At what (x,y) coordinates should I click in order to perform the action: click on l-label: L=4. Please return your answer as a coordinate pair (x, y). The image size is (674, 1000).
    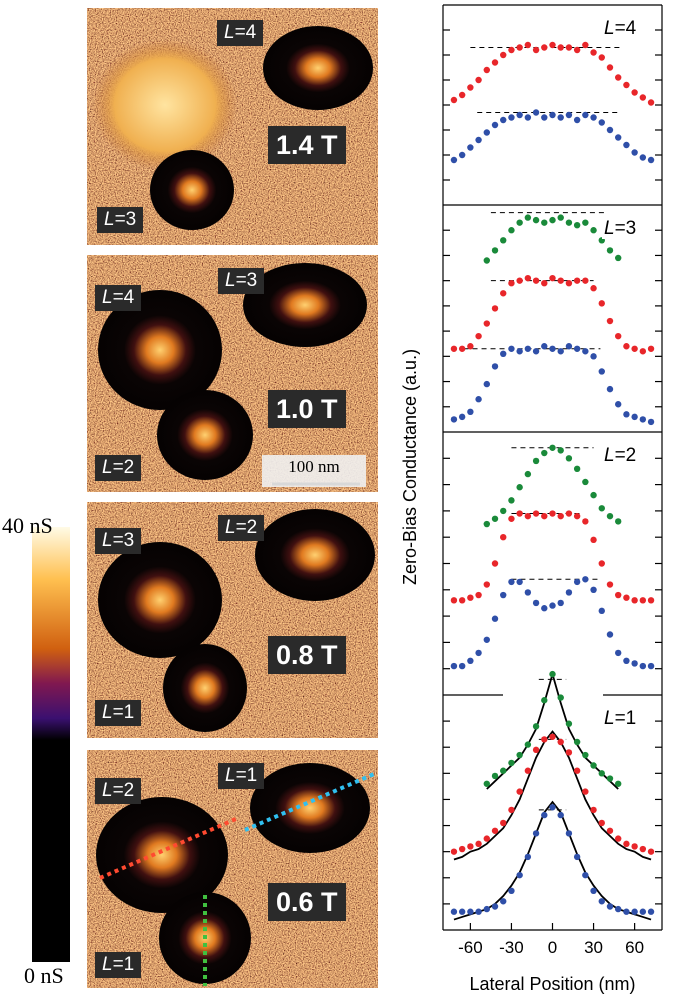
    Looking at the image, I should click on (118, 298).